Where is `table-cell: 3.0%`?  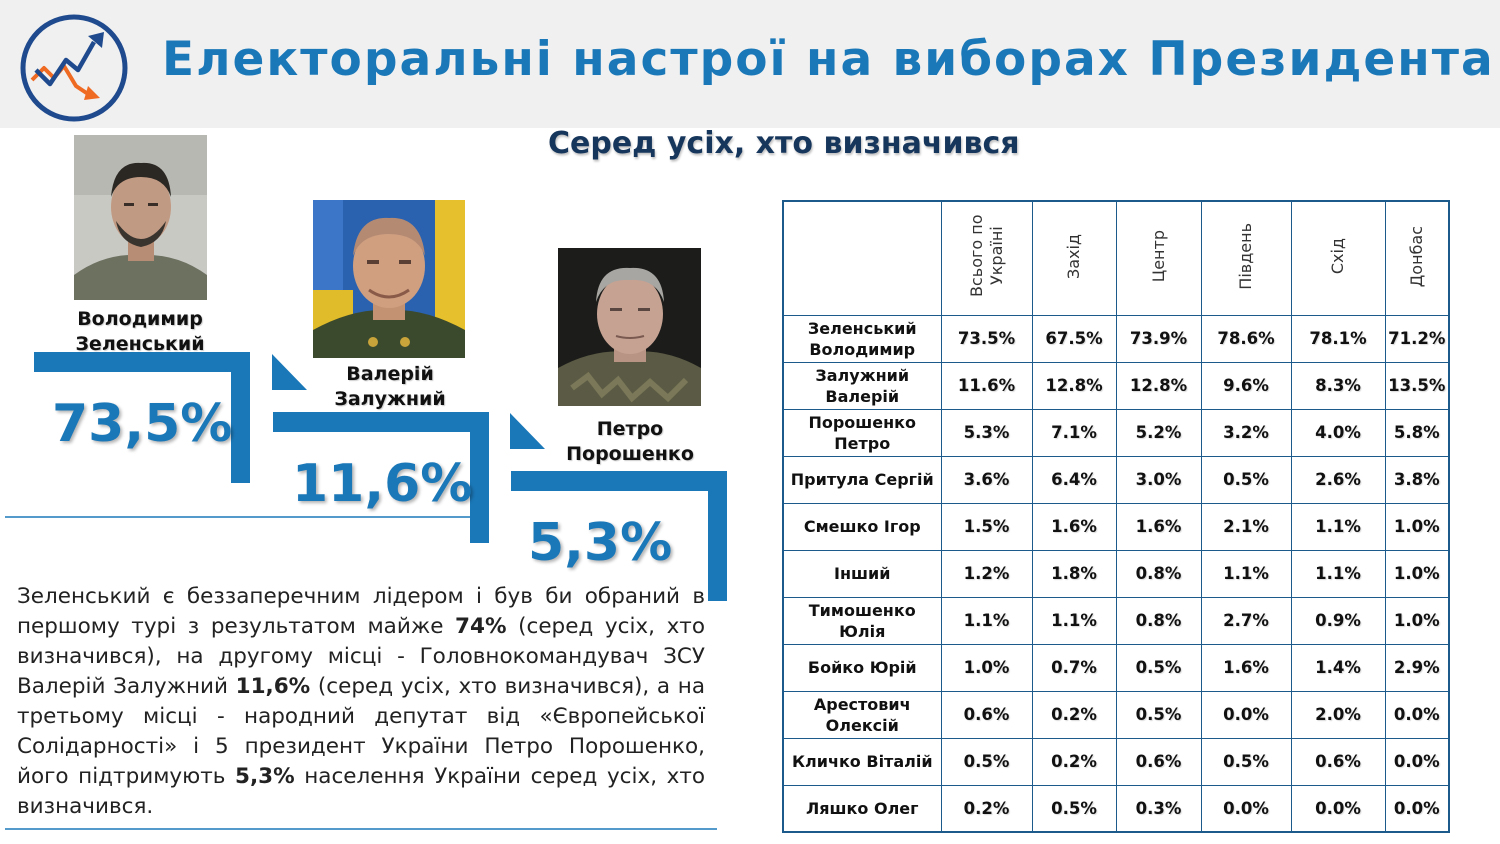 table-cell: 3.0% is located at coordinates (1158, 479).